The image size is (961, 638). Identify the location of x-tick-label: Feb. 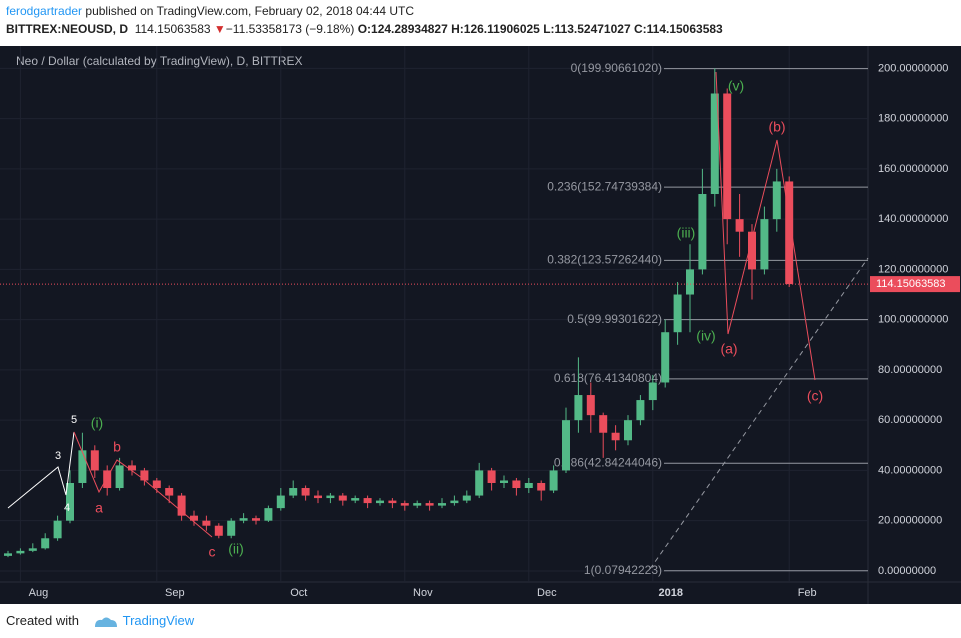
(807, 593).